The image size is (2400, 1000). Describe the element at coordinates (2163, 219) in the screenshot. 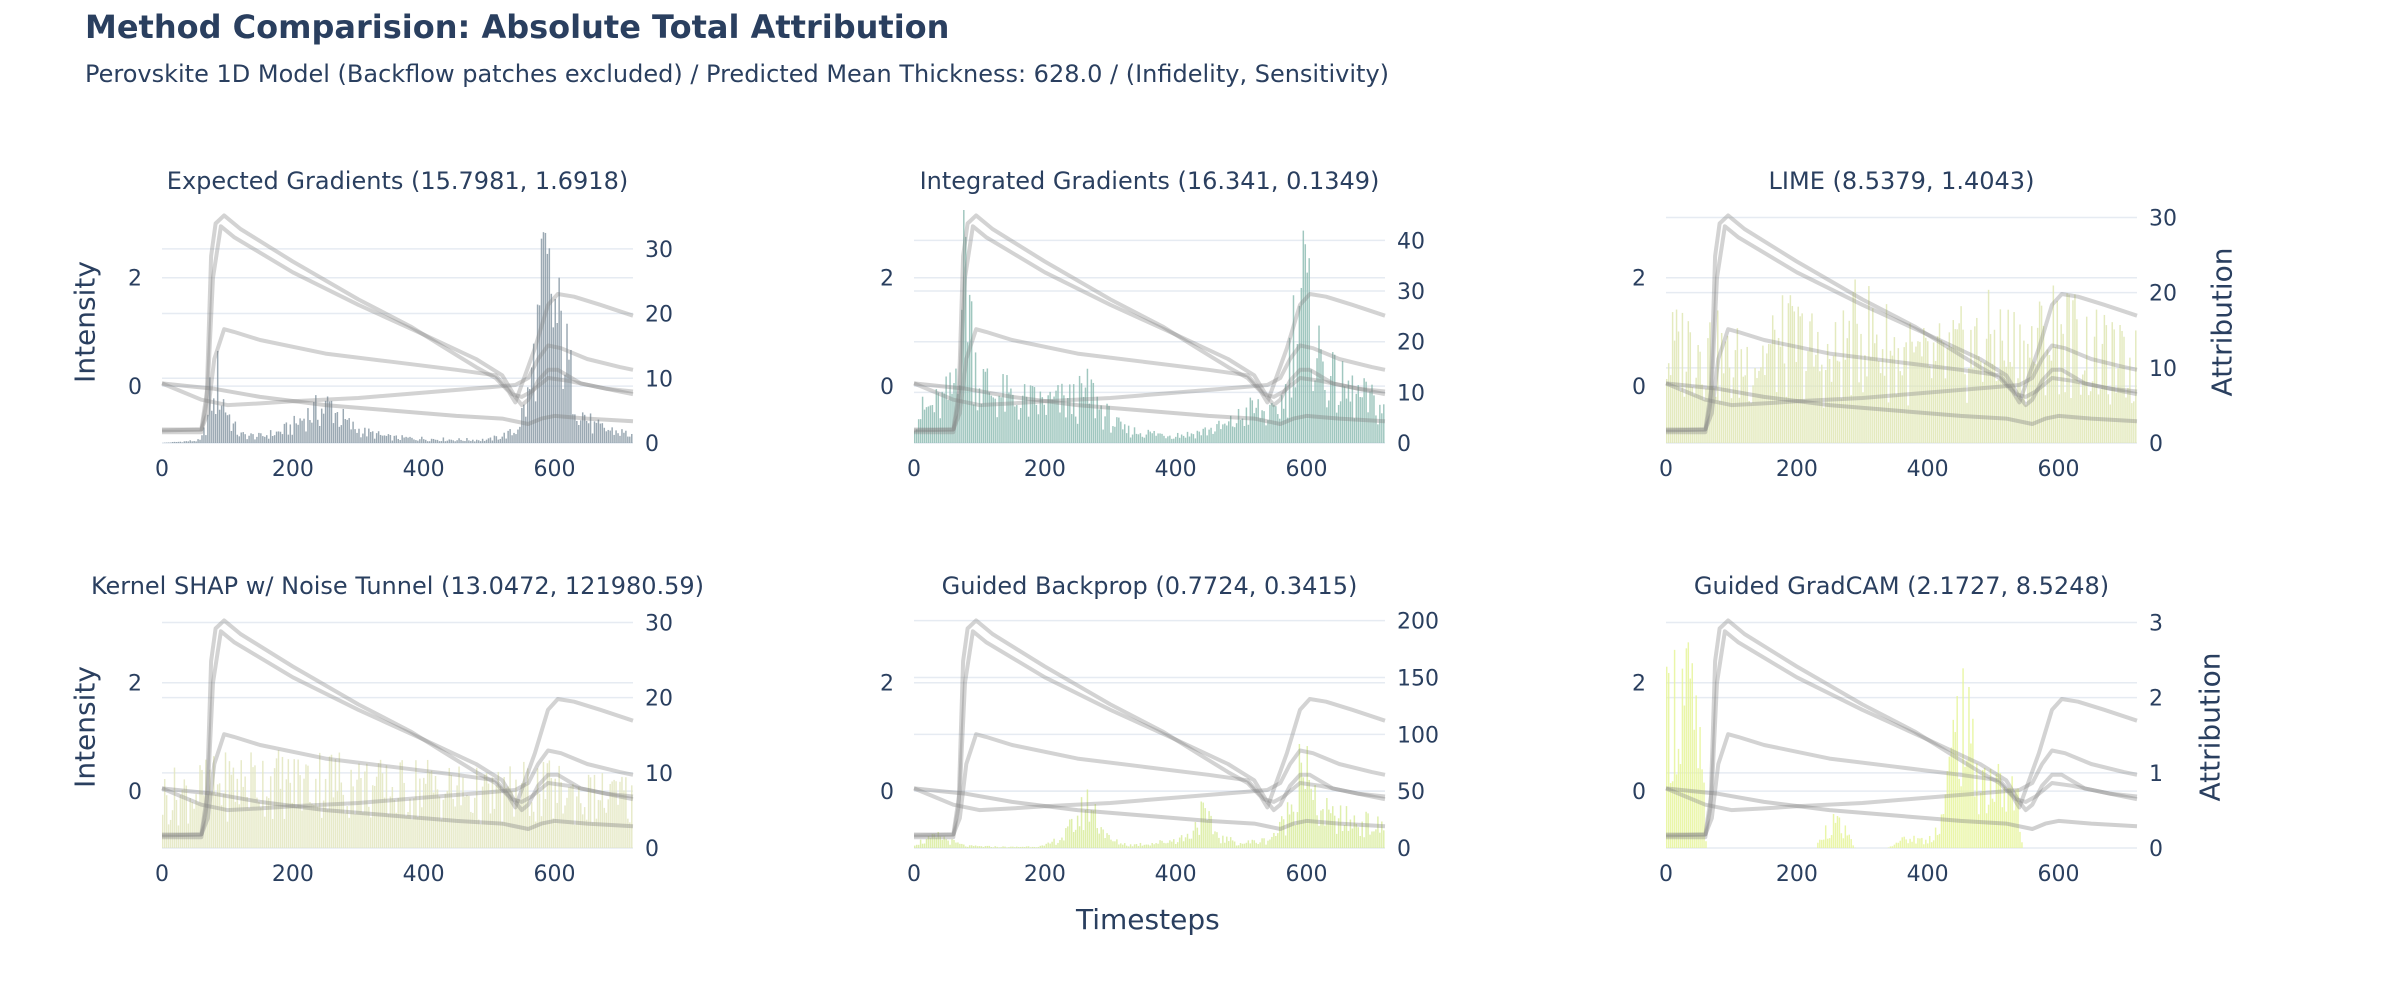

I see `y-right-tick-label: 30` at that location.